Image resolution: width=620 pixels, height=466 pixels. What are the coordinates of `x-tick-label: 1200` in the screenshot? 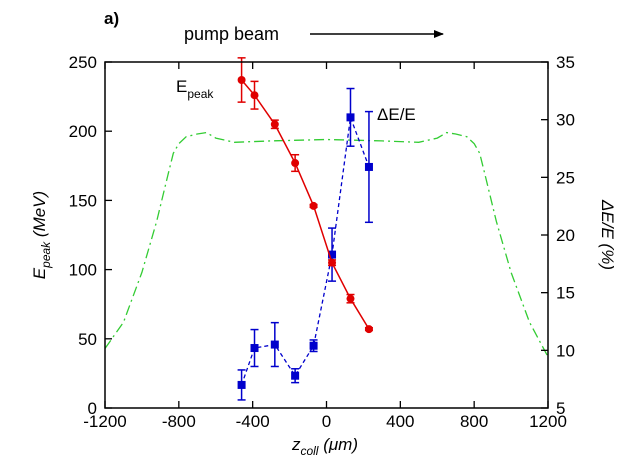 It's located at (548, 421).